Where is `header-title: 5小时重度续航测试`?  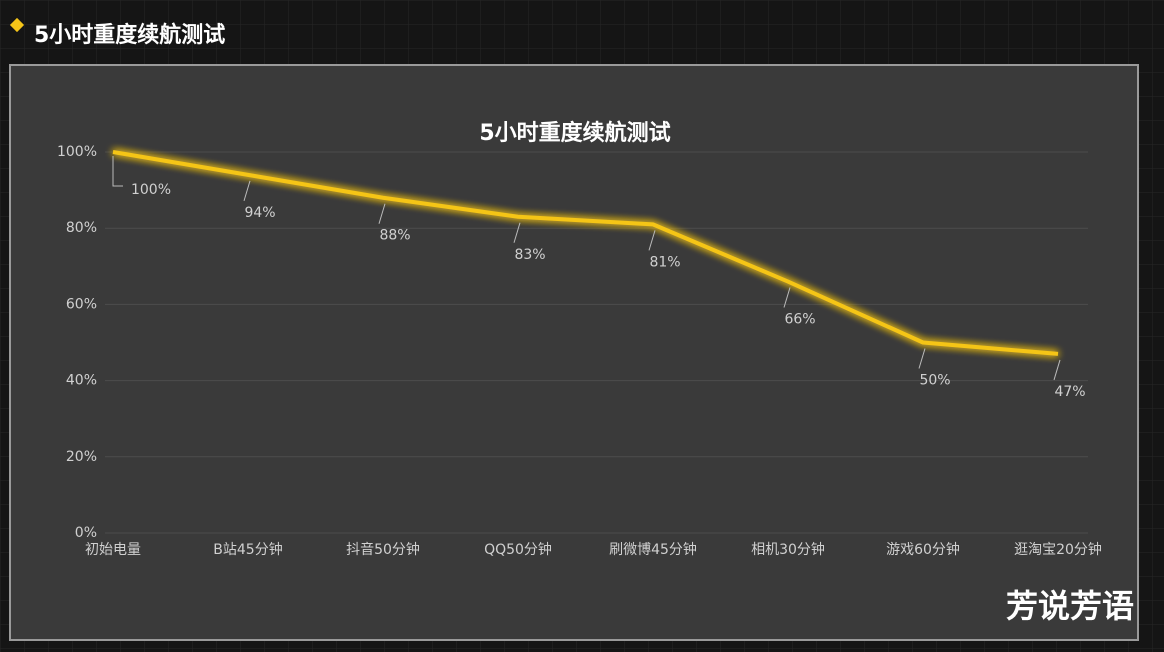 header-title: 5小时重度续航测试 is located at coordinates (129, 35).